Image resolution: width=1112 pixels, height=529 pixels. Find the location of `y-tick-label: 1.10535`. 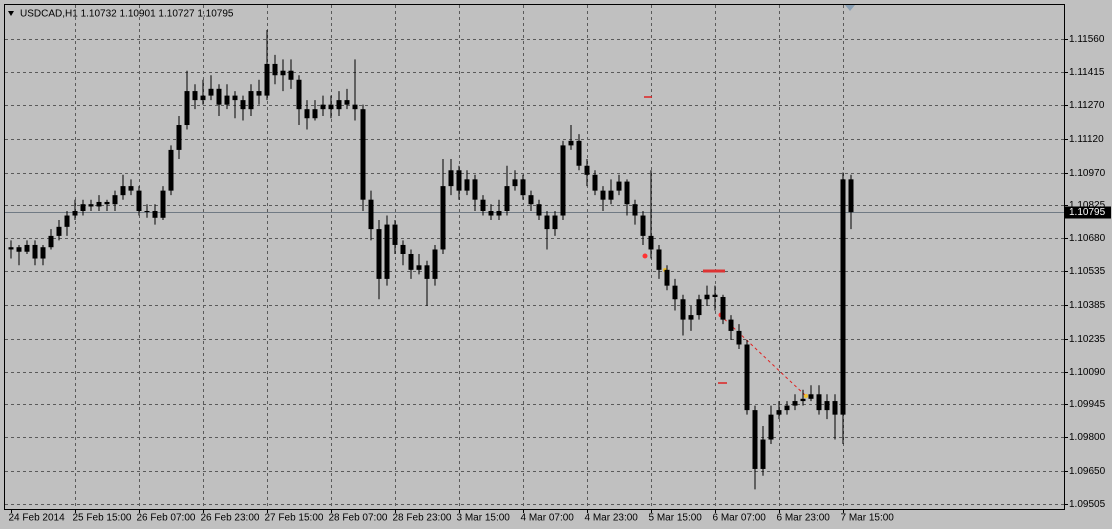

y-tick-label: 1.10535 is located at coordinates (1087, 271).